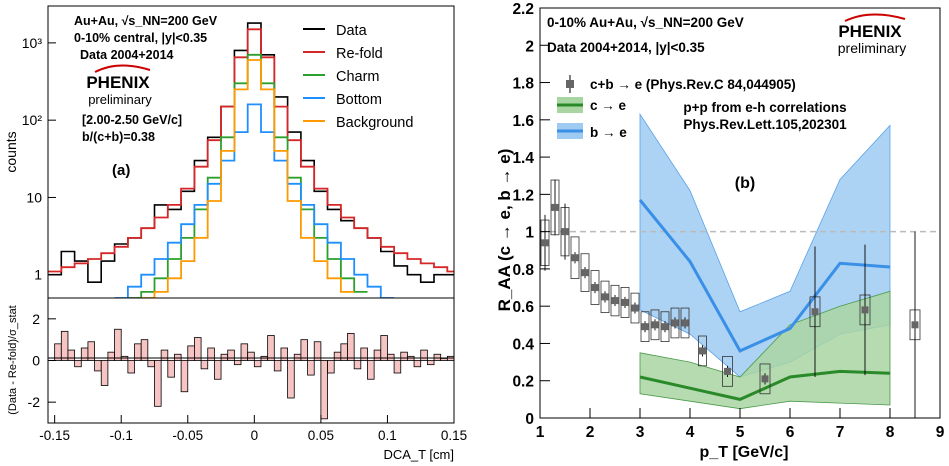  Describe the element at coordinates (359, 100) in the screenshot. I see `legend-label-bottom: Bottom` at that location.